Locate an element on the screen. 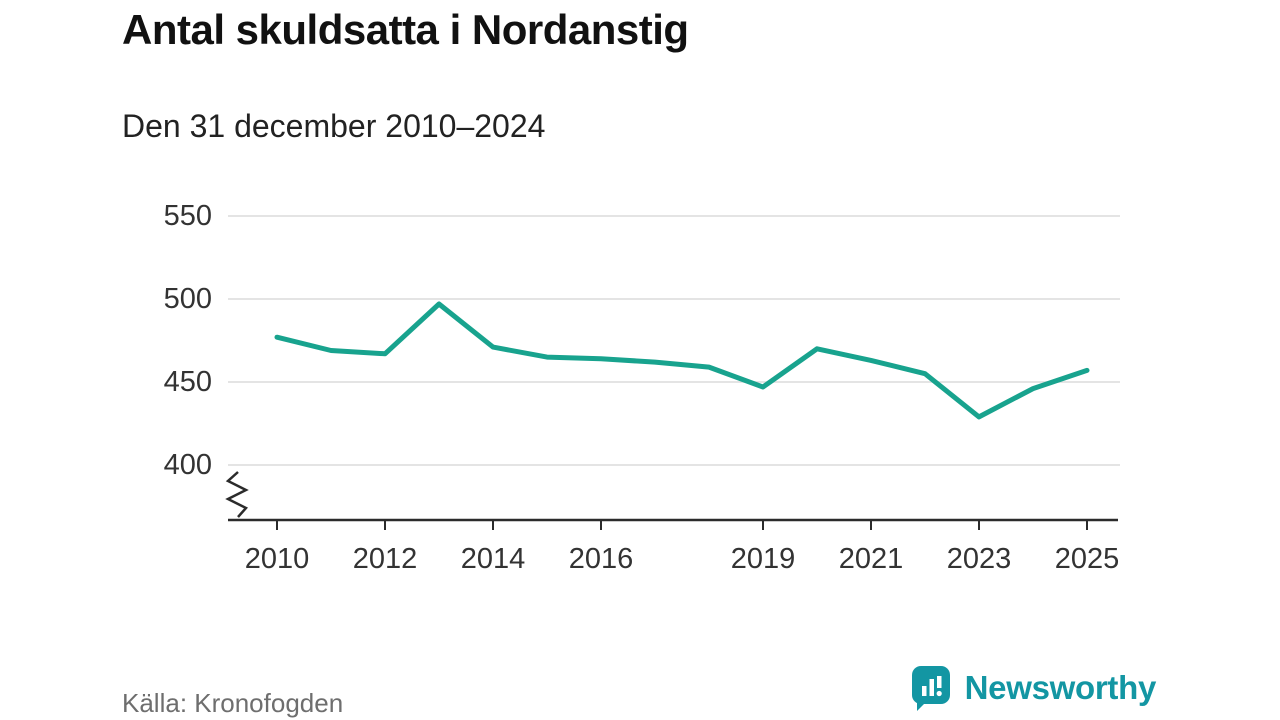 This screenshot has width=1280, height=720. logo-bar-tall is located at coordinates (931, 687).